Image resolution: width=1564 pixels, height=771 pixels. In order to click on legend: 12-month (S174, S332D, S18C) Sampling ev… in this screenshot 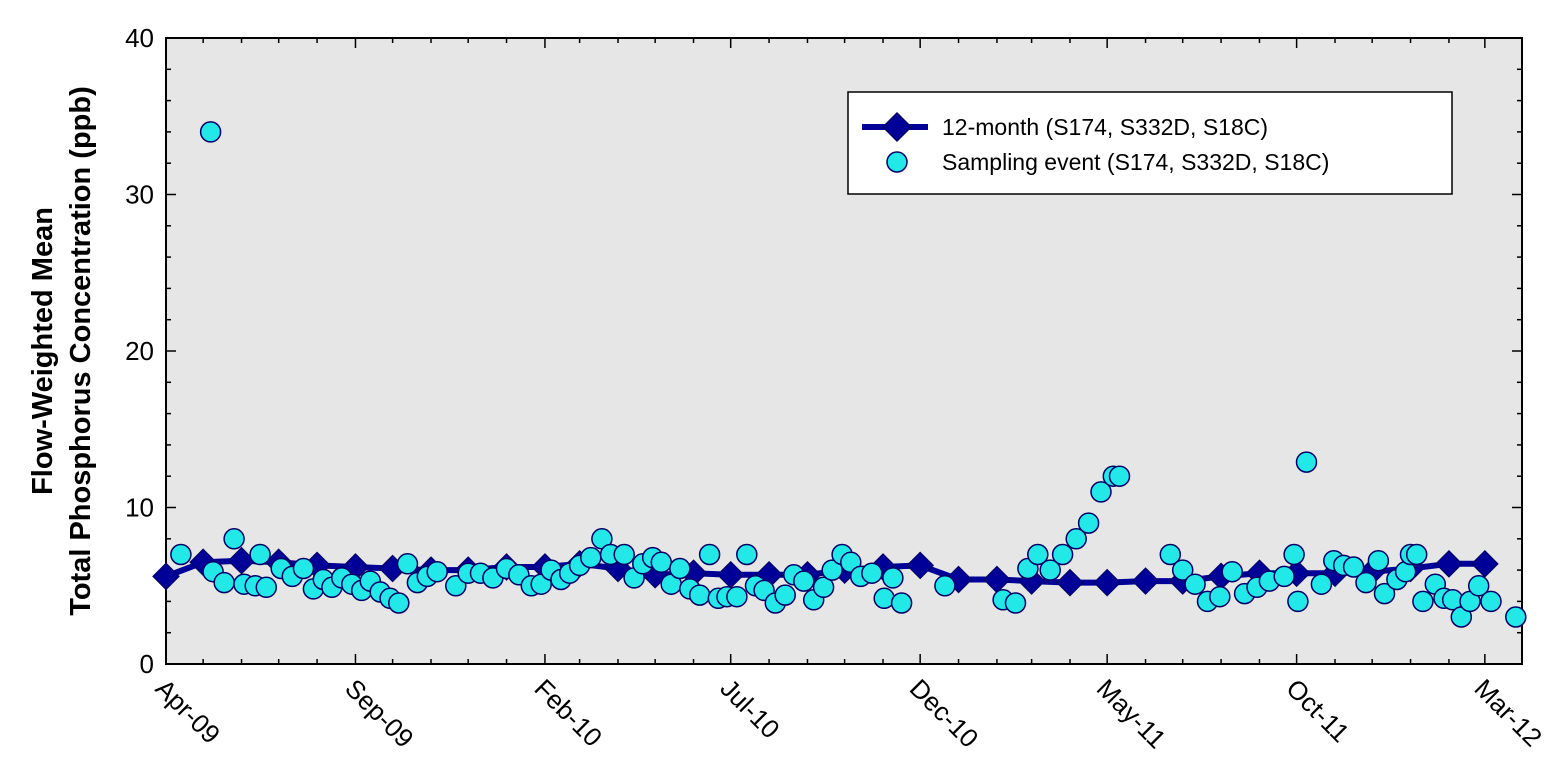, I will do `click(1150, 143)`.